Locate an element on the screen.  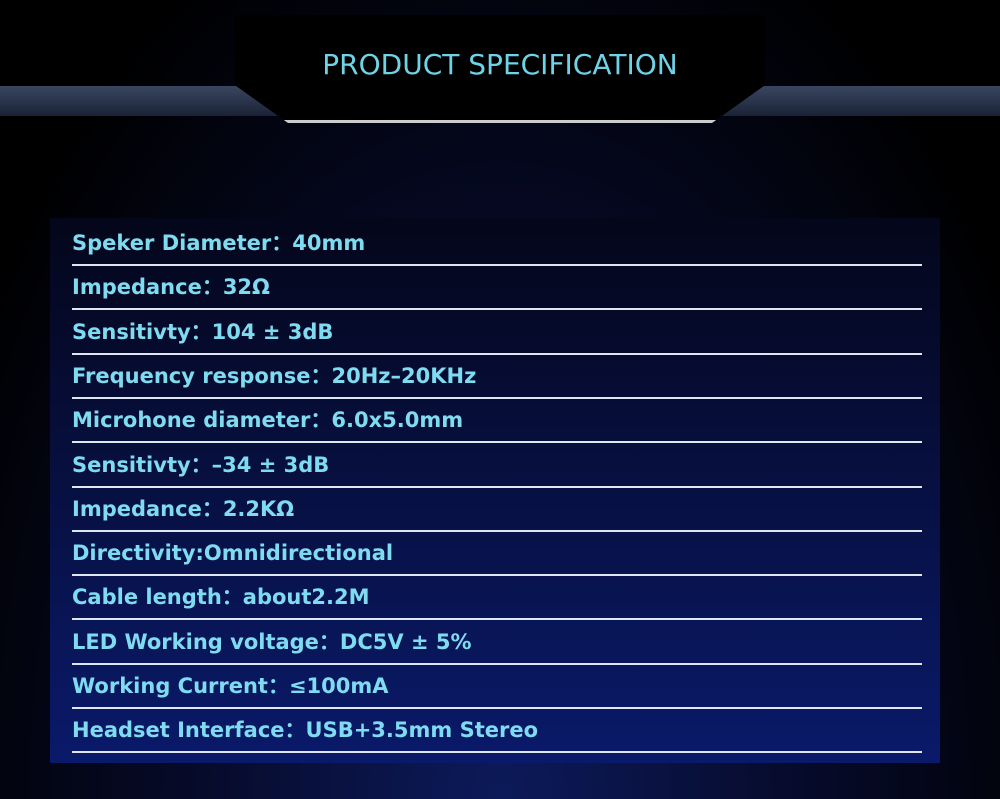
spec-row: Headset Interface：USB+3.5mm Stereo is located at coordinates (497, 730).